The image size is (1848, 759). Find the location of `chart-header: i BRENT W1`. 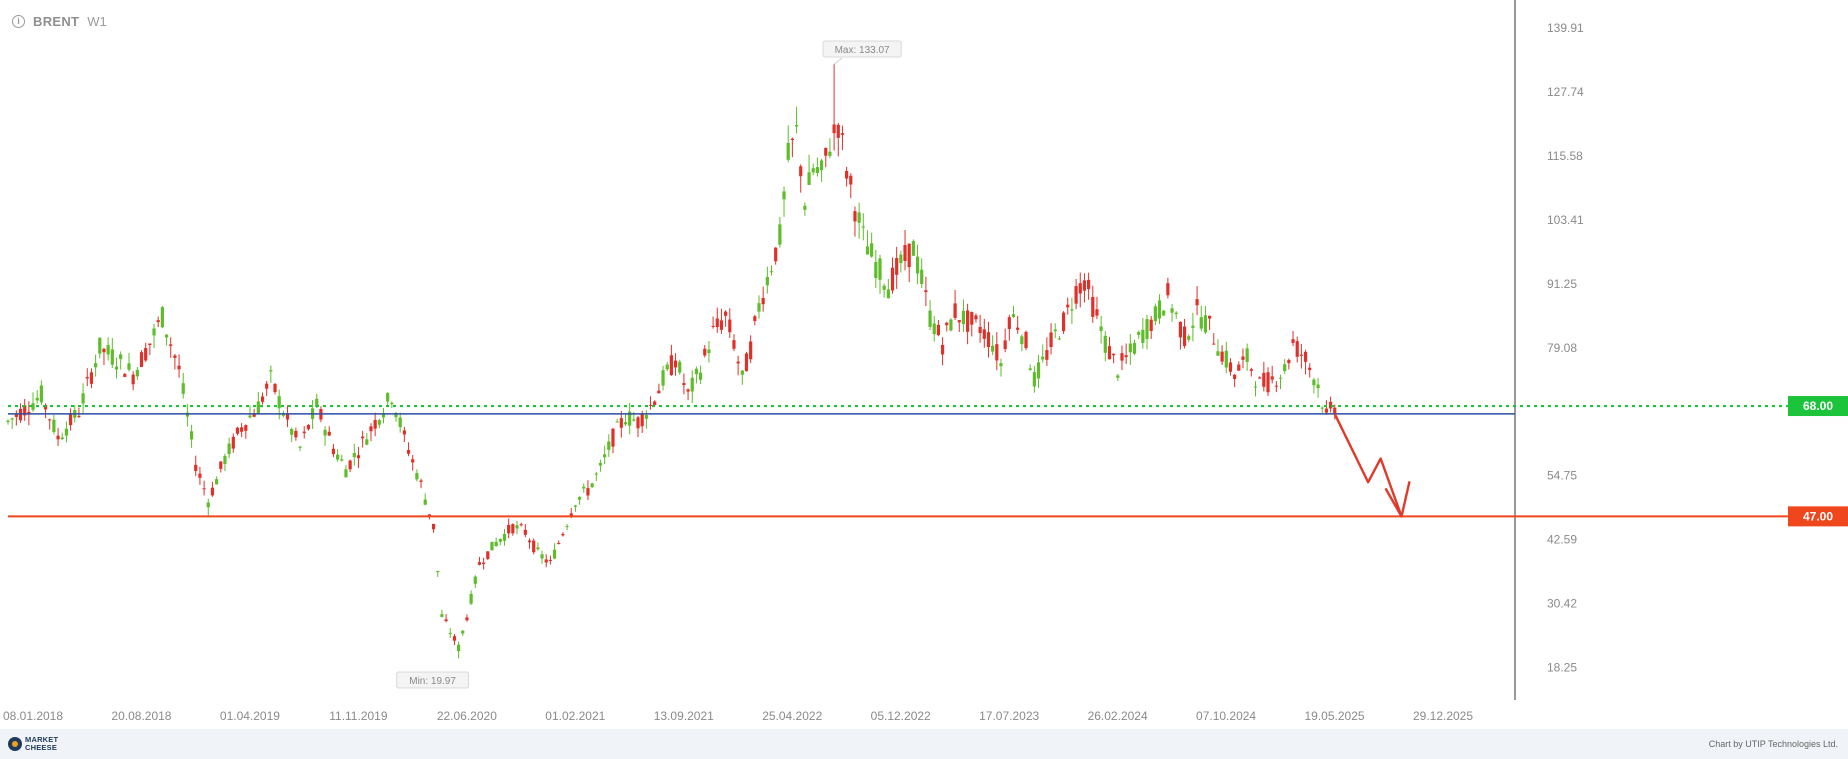

chart-header: i BRENT W1 is located at coordinates (59, 21).